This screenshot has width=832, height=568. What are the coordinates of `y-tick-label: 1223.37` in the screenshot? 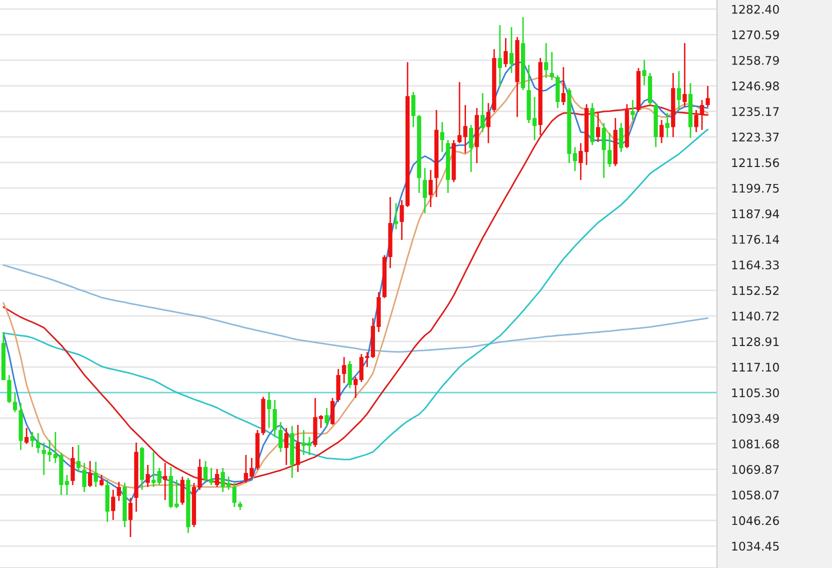 It's located at (755, 137).